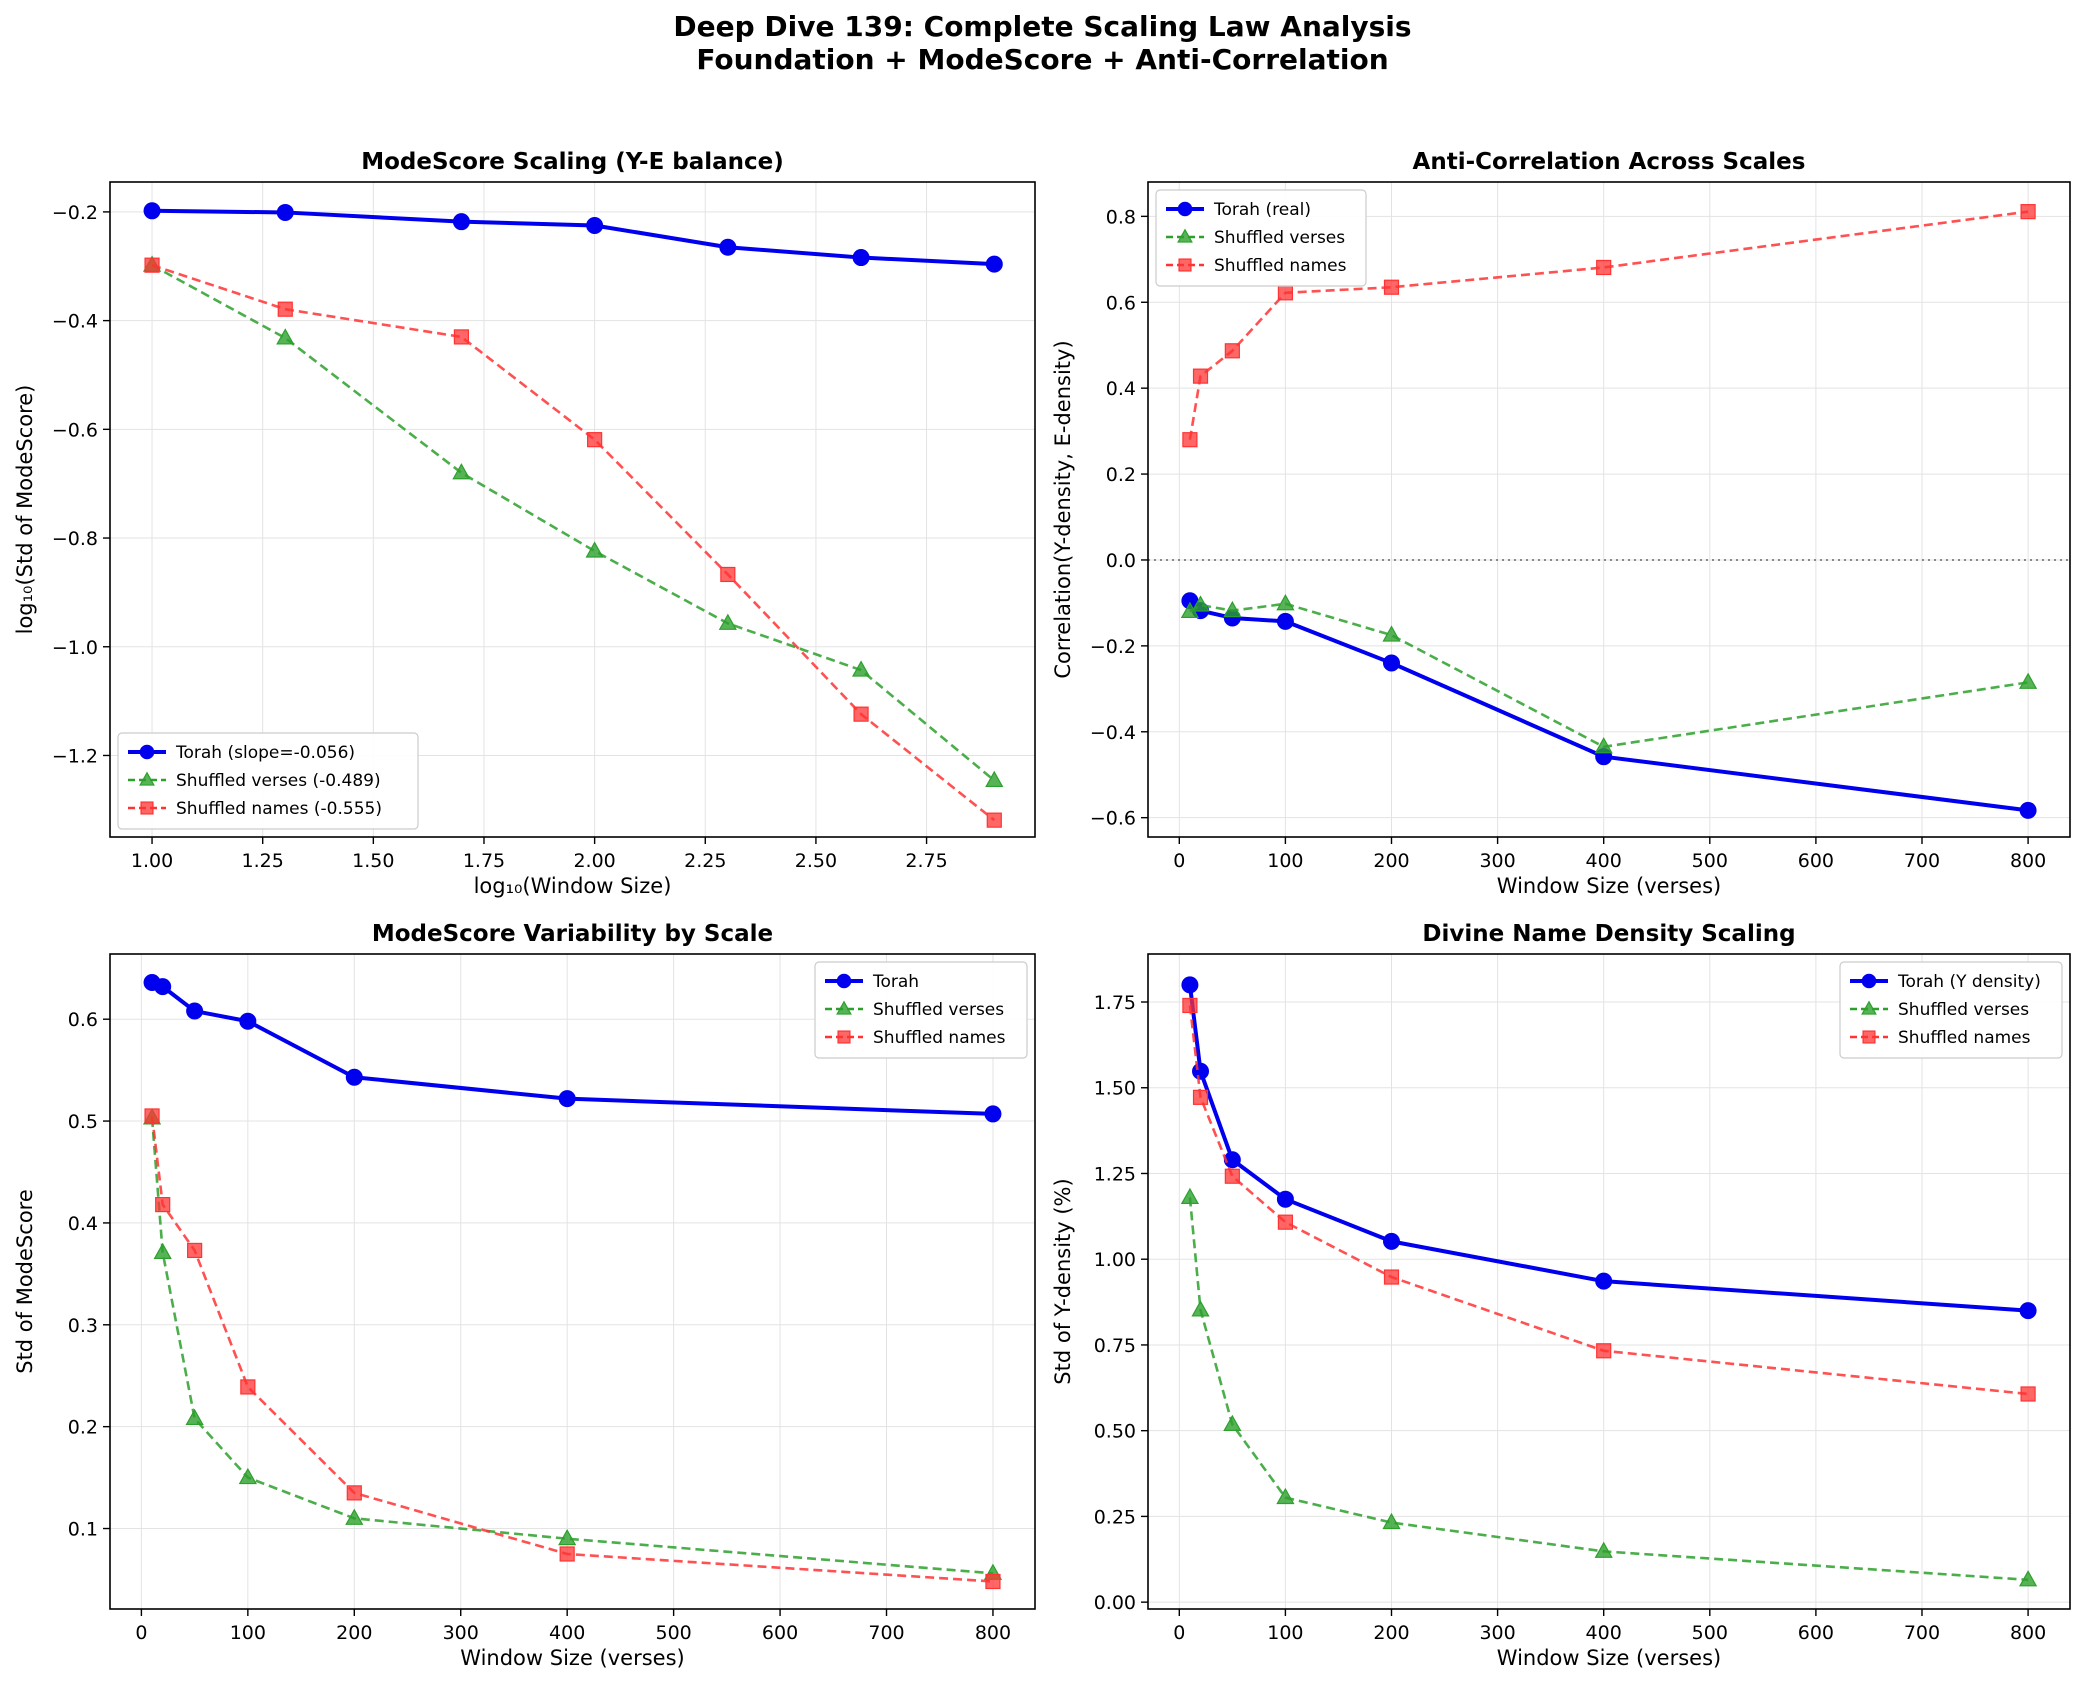  I want to click on x-tick-label: 300, so click(1497, 1633).